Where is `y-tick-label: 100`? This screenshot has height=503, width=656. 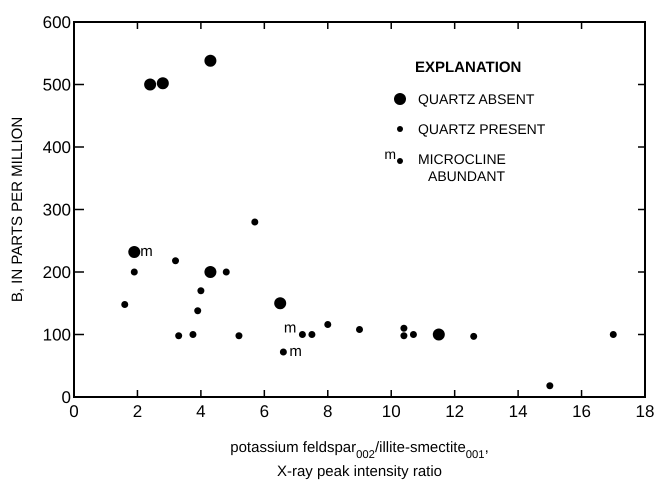
y-tick-label: 100 is located at coordinates (56, 335).